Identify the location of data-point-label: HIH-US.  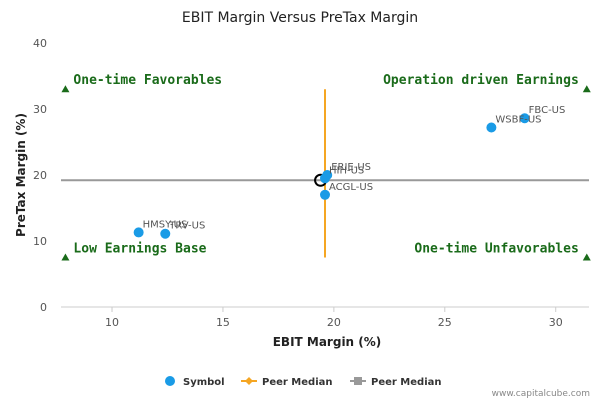
(346, 170).